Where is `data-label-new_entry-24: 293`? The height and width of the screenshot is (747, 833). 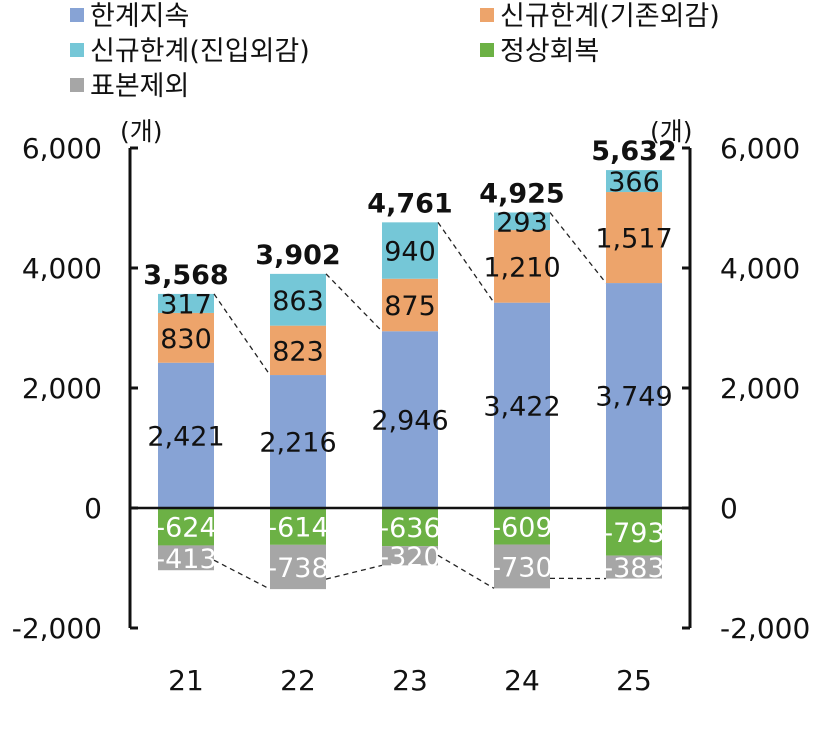
data-label-new_entry-24: 293 is located at coordinates (522, 222).